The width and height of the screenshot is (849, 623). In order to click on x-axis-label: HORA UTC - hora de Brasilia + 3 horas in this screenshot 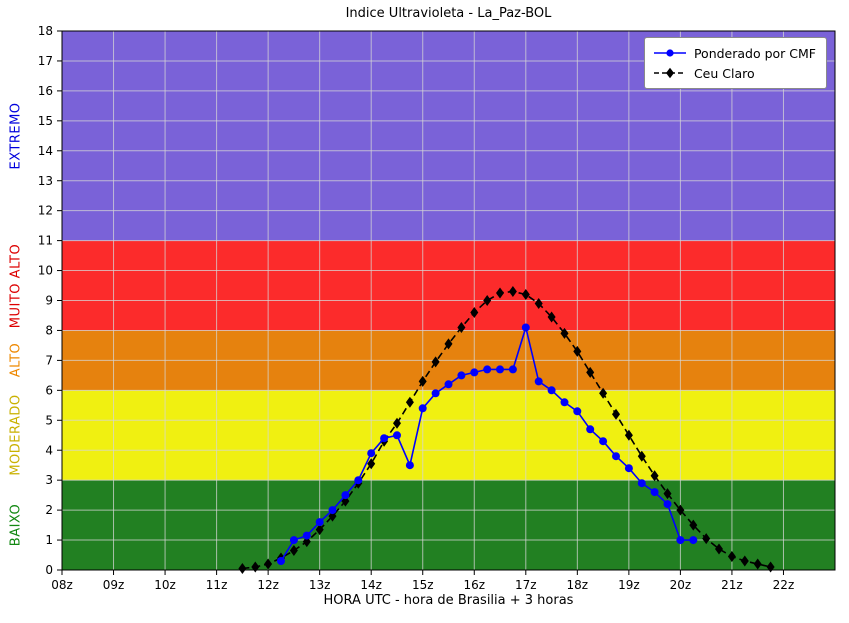, I will do `click(448, 600)`.